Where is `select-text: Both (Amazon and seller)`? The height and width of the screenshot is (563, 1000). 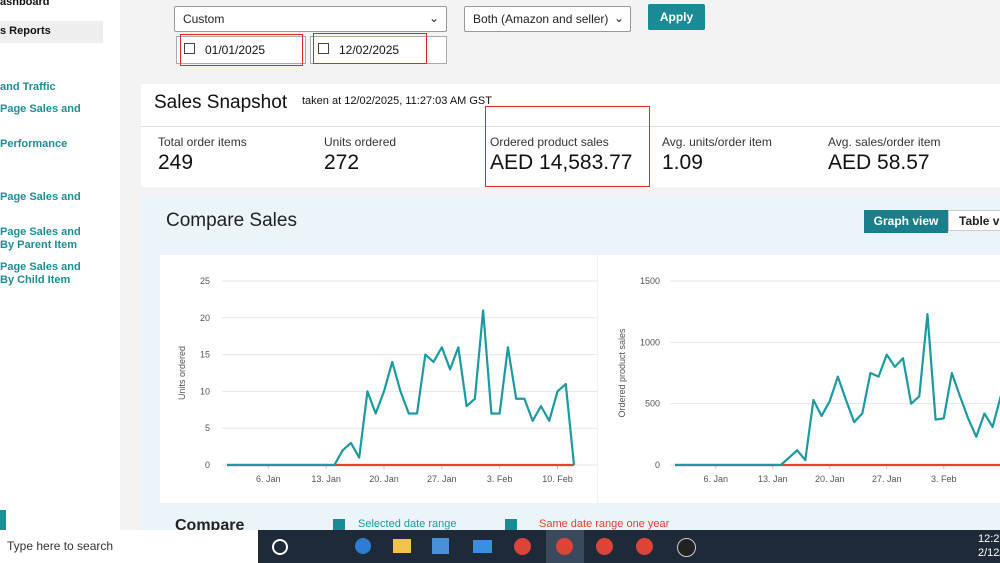
select-text: Both (Amazon and seller) is located at coordinates (541, 19).